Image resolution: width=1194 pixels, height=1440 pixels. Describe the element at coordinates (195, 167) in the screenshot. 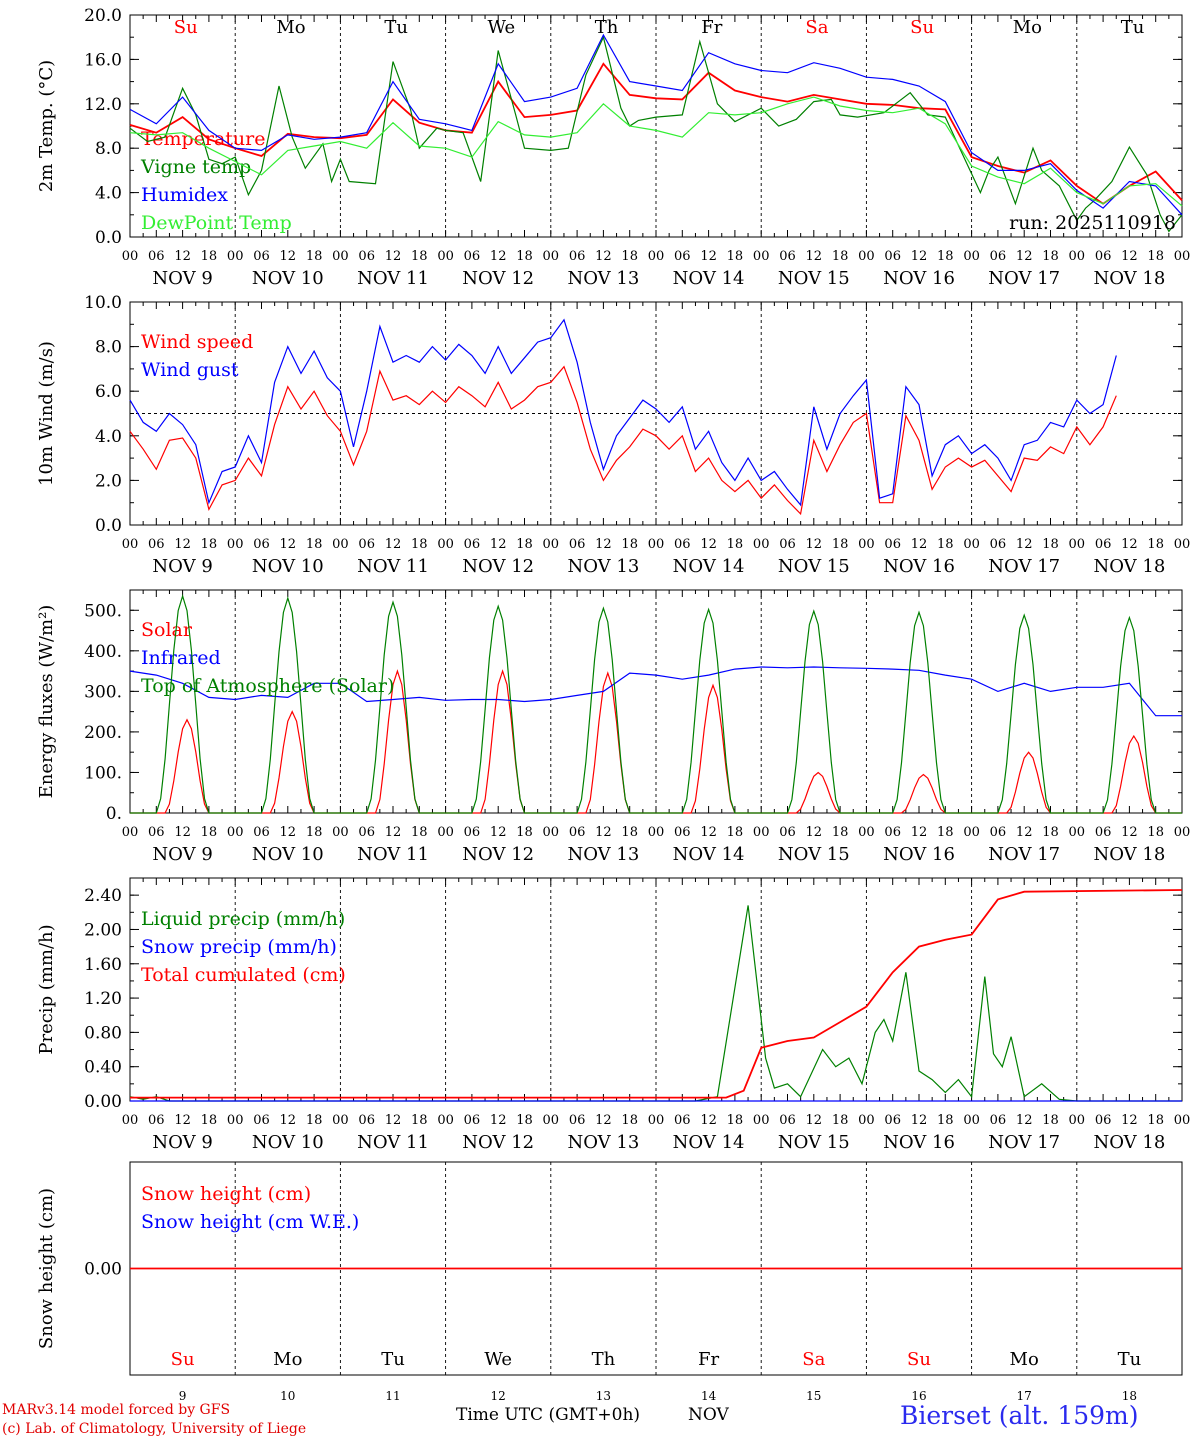

I see `legend-entry: Vigne temp` at that location.